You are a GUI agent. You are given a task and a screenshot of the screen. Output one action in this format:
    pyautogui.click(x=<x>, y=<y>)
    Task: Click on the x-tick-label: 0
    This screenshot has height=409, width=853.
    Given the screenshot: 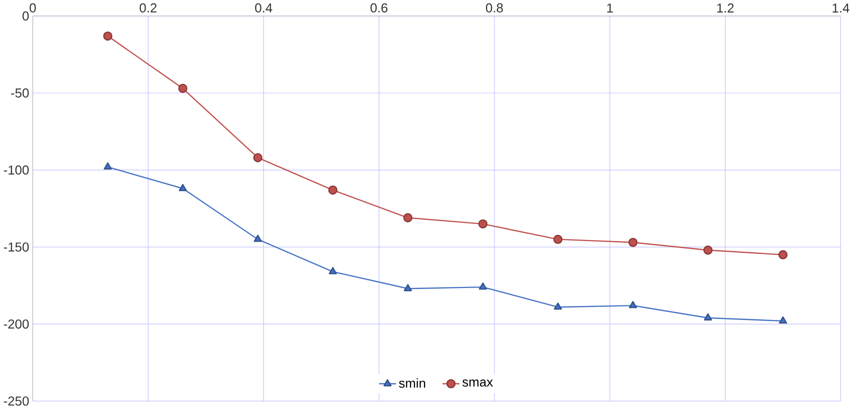 What is the action you would take?
    pyautogui.click(x=33, y=7)
    